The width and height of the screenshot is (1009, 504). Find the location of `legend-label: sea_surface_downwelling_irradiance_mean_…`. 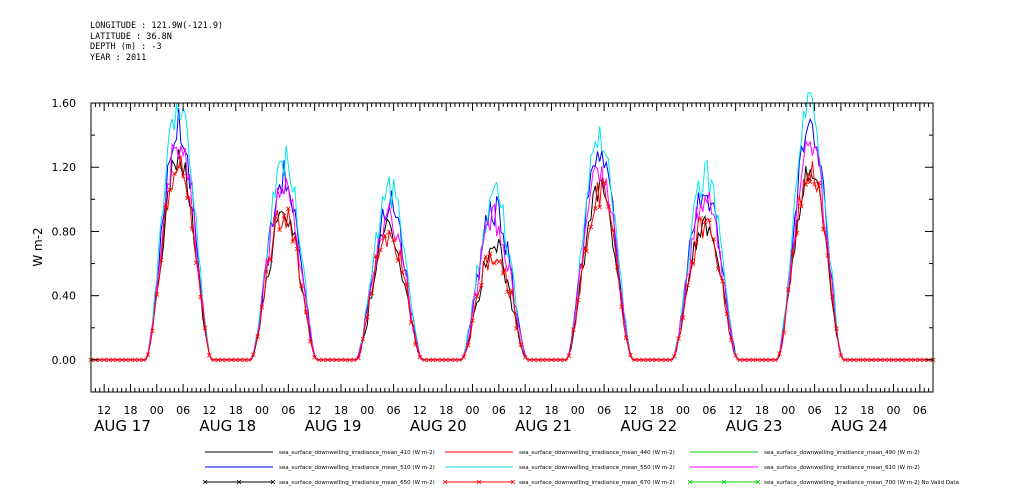

legend-label: sea_surface_downwelling_irradiance_mean_… is located at coordinates (357, 483).